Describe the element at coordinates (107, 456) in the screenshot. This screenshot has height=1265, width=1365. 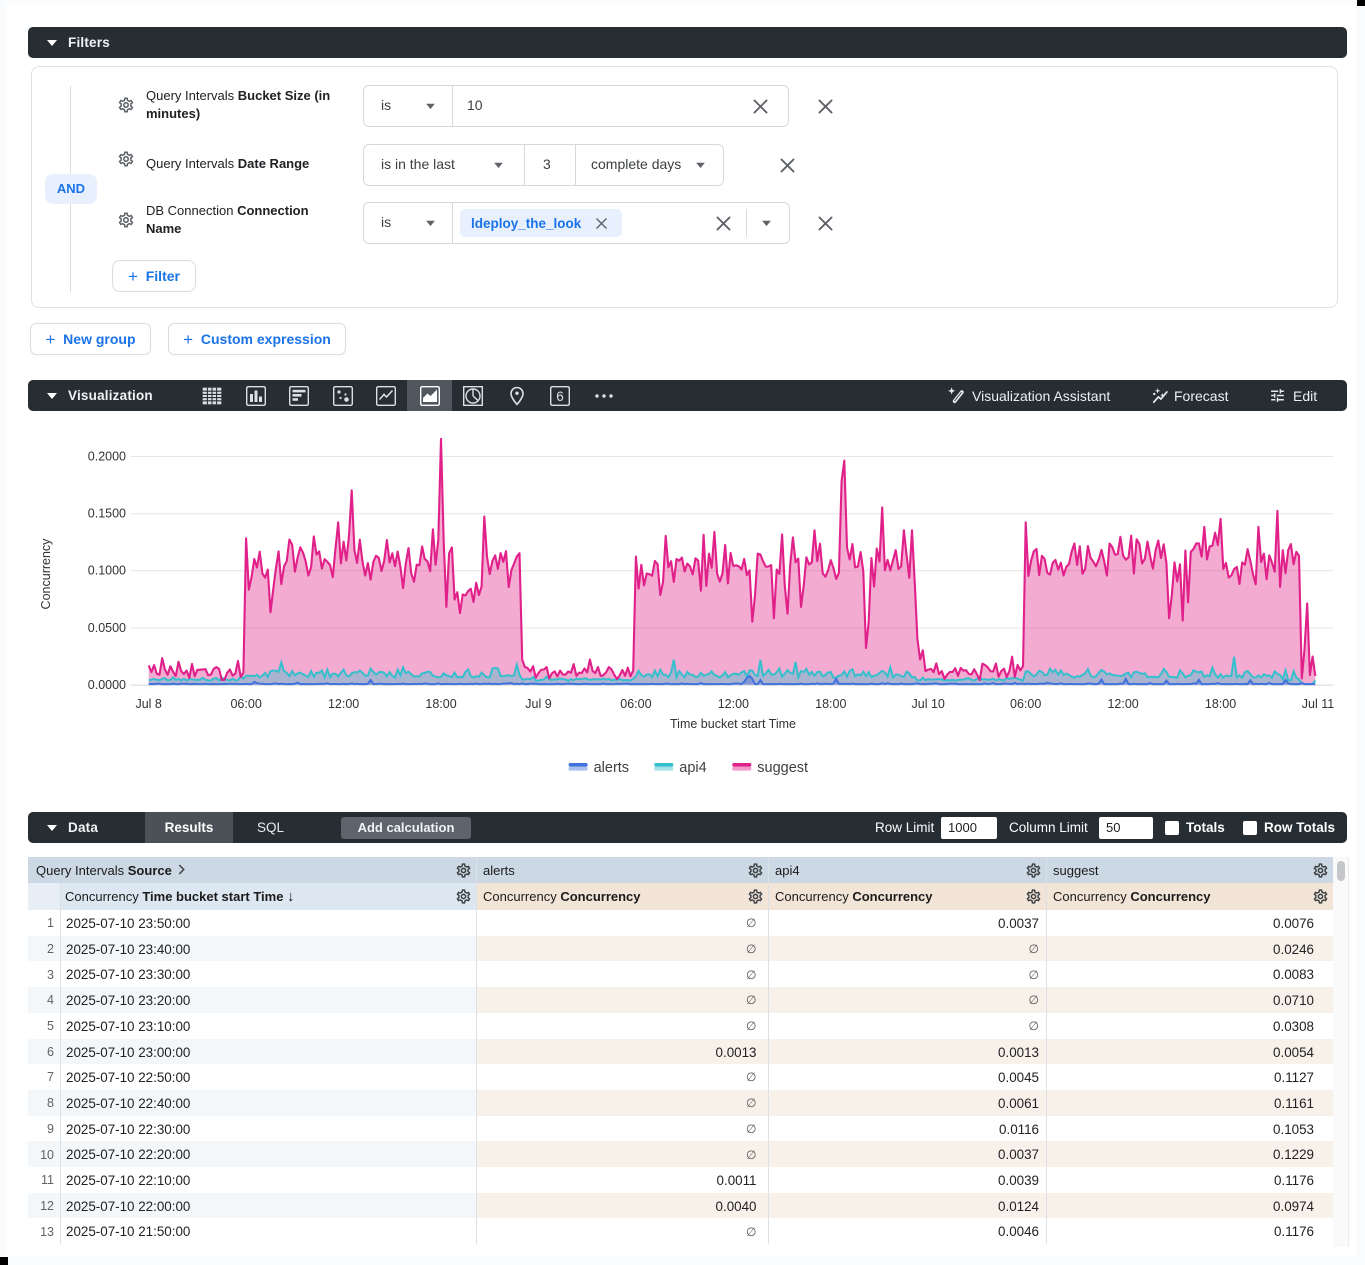
I see `svg-text: 0.2000` at that location.